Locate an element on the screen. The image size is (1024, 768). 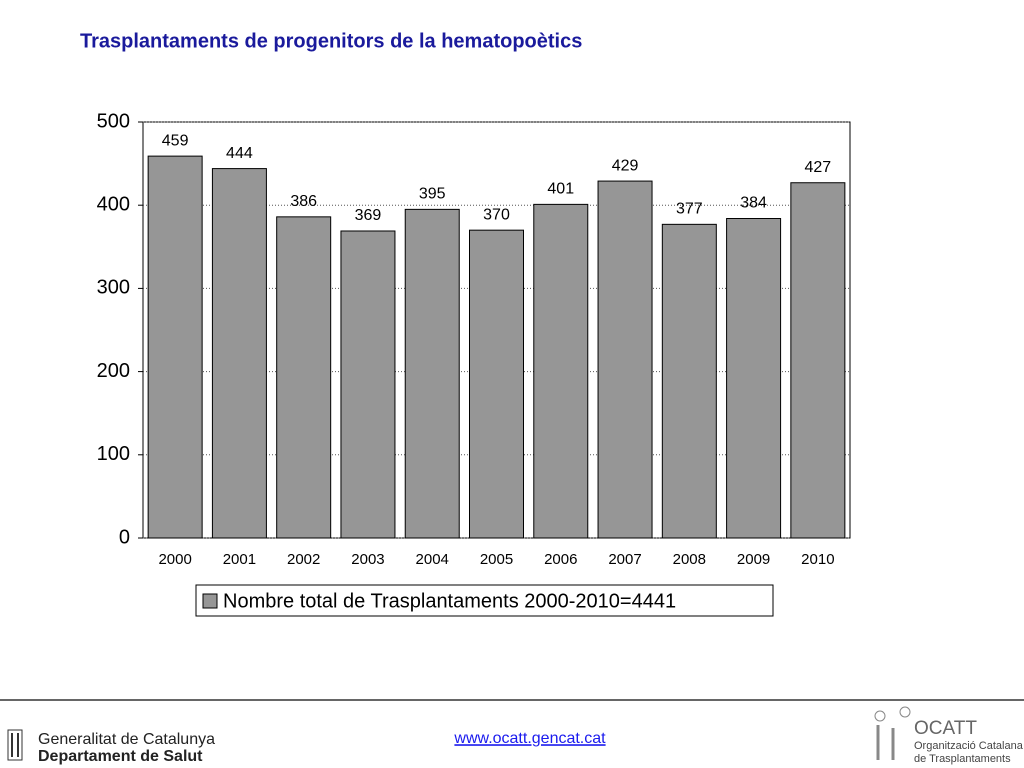
data-label: 401 is located at coordinates (560, 189).